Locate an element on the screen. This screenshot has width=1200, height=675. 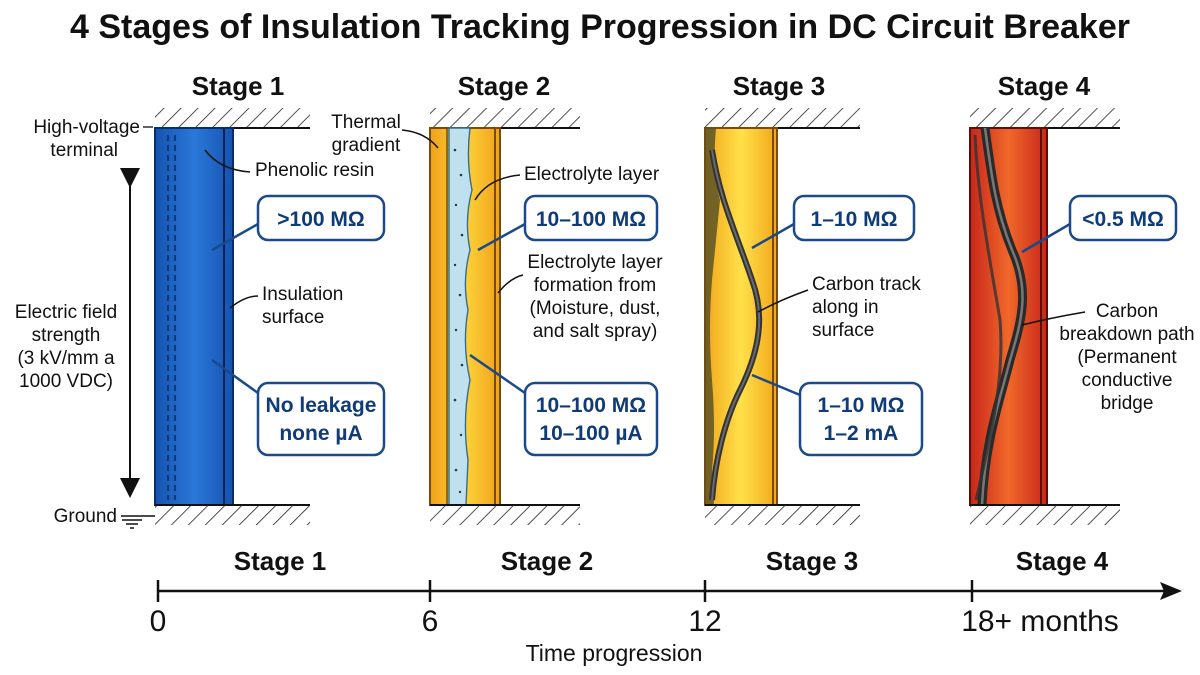
stage-4-top-label: Stage 4 is located at coordinates (1044, 86).